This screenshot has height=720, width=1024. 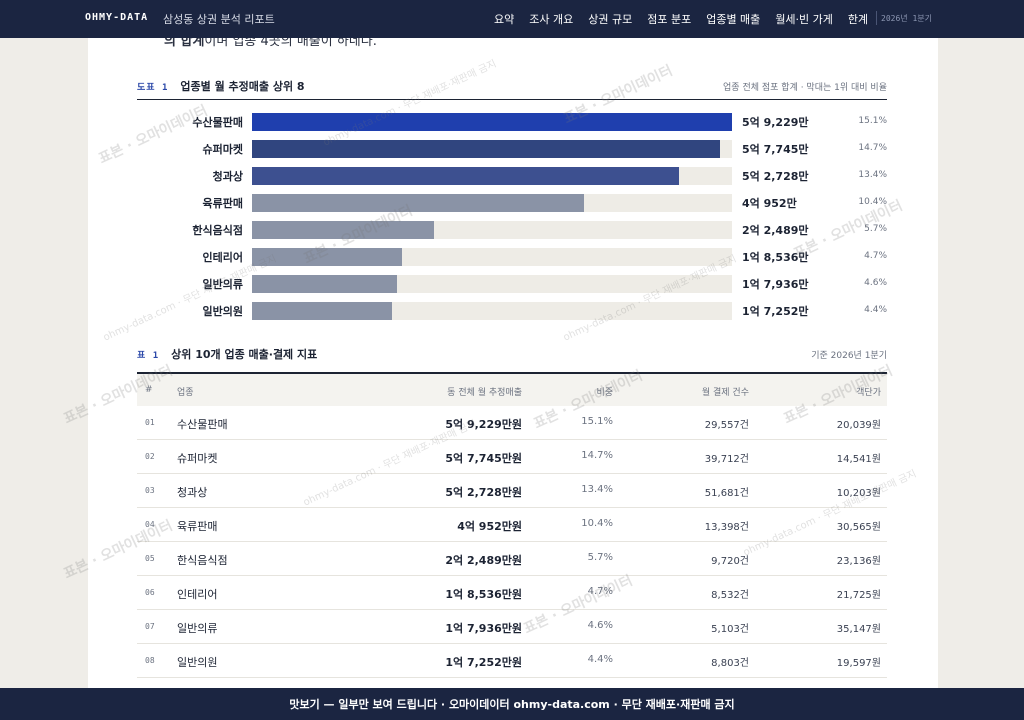 I want to click on table-row: 03 청과상 5억 2,728만원 13.4% 51,681건 10,203원, so click(x=512, y=491).